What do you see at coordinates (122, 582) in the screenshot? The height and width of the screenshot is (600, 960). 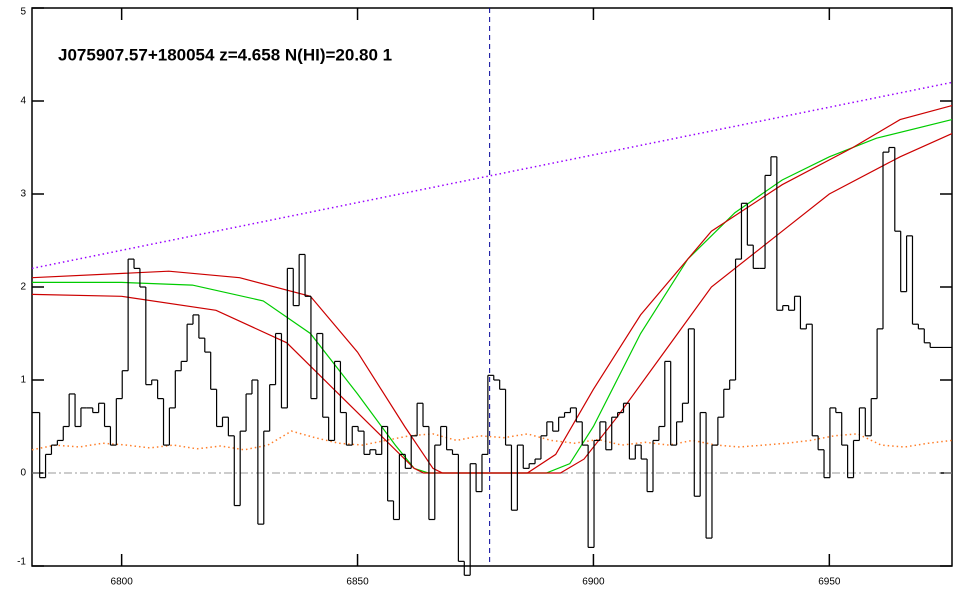 I see `x-tick-label: 6800` at bounding box center [122, 582].